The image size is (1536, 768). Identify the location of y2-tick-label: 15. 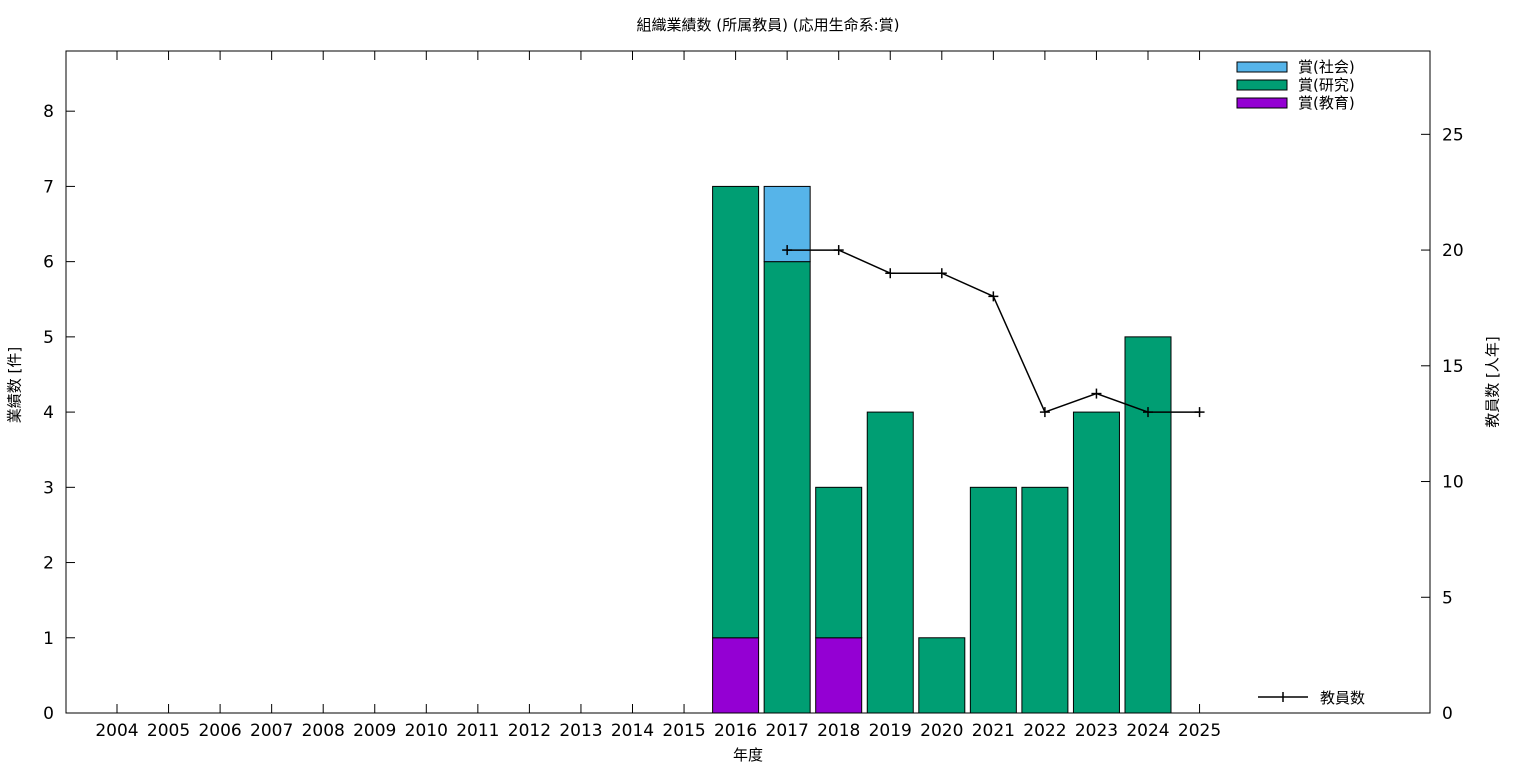
(1453, 367).